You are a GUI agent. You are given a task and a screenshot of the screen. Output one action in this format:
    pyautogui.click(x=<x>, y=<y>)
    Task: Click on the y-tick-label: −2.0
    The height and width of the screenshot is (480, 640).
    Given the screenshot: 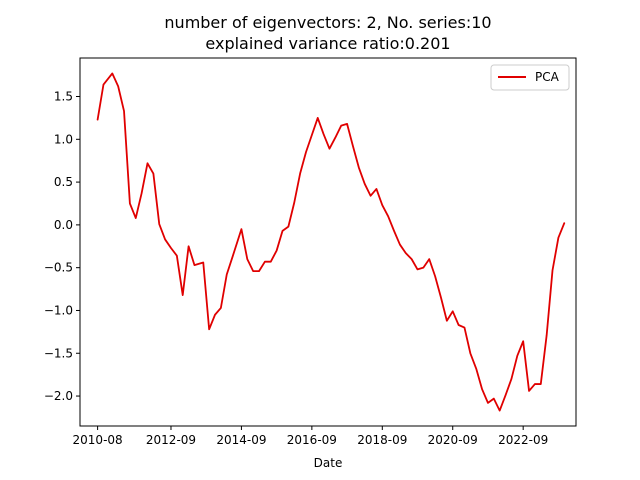 What is the action you would take?
    pyautogui.click(x=58, y=396)
    